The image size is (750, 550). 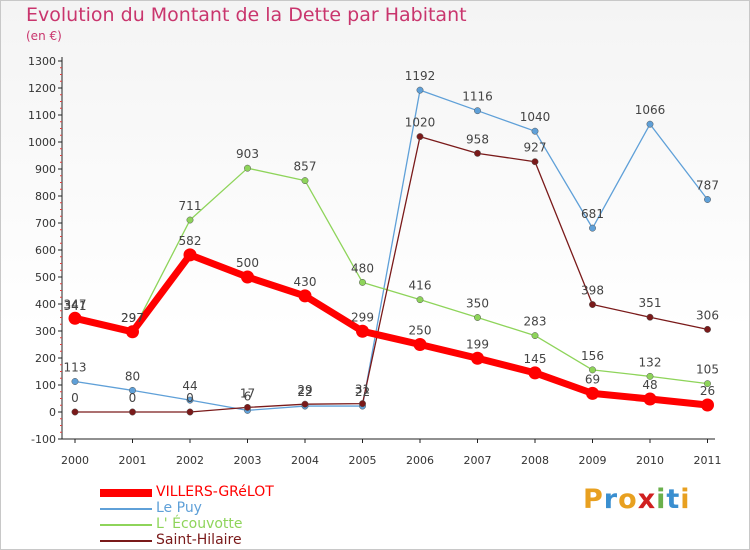 What do you see at coordinates (420, 331) in the screenshot?
I see `data-label: 250` at bounding box center [420, 331].